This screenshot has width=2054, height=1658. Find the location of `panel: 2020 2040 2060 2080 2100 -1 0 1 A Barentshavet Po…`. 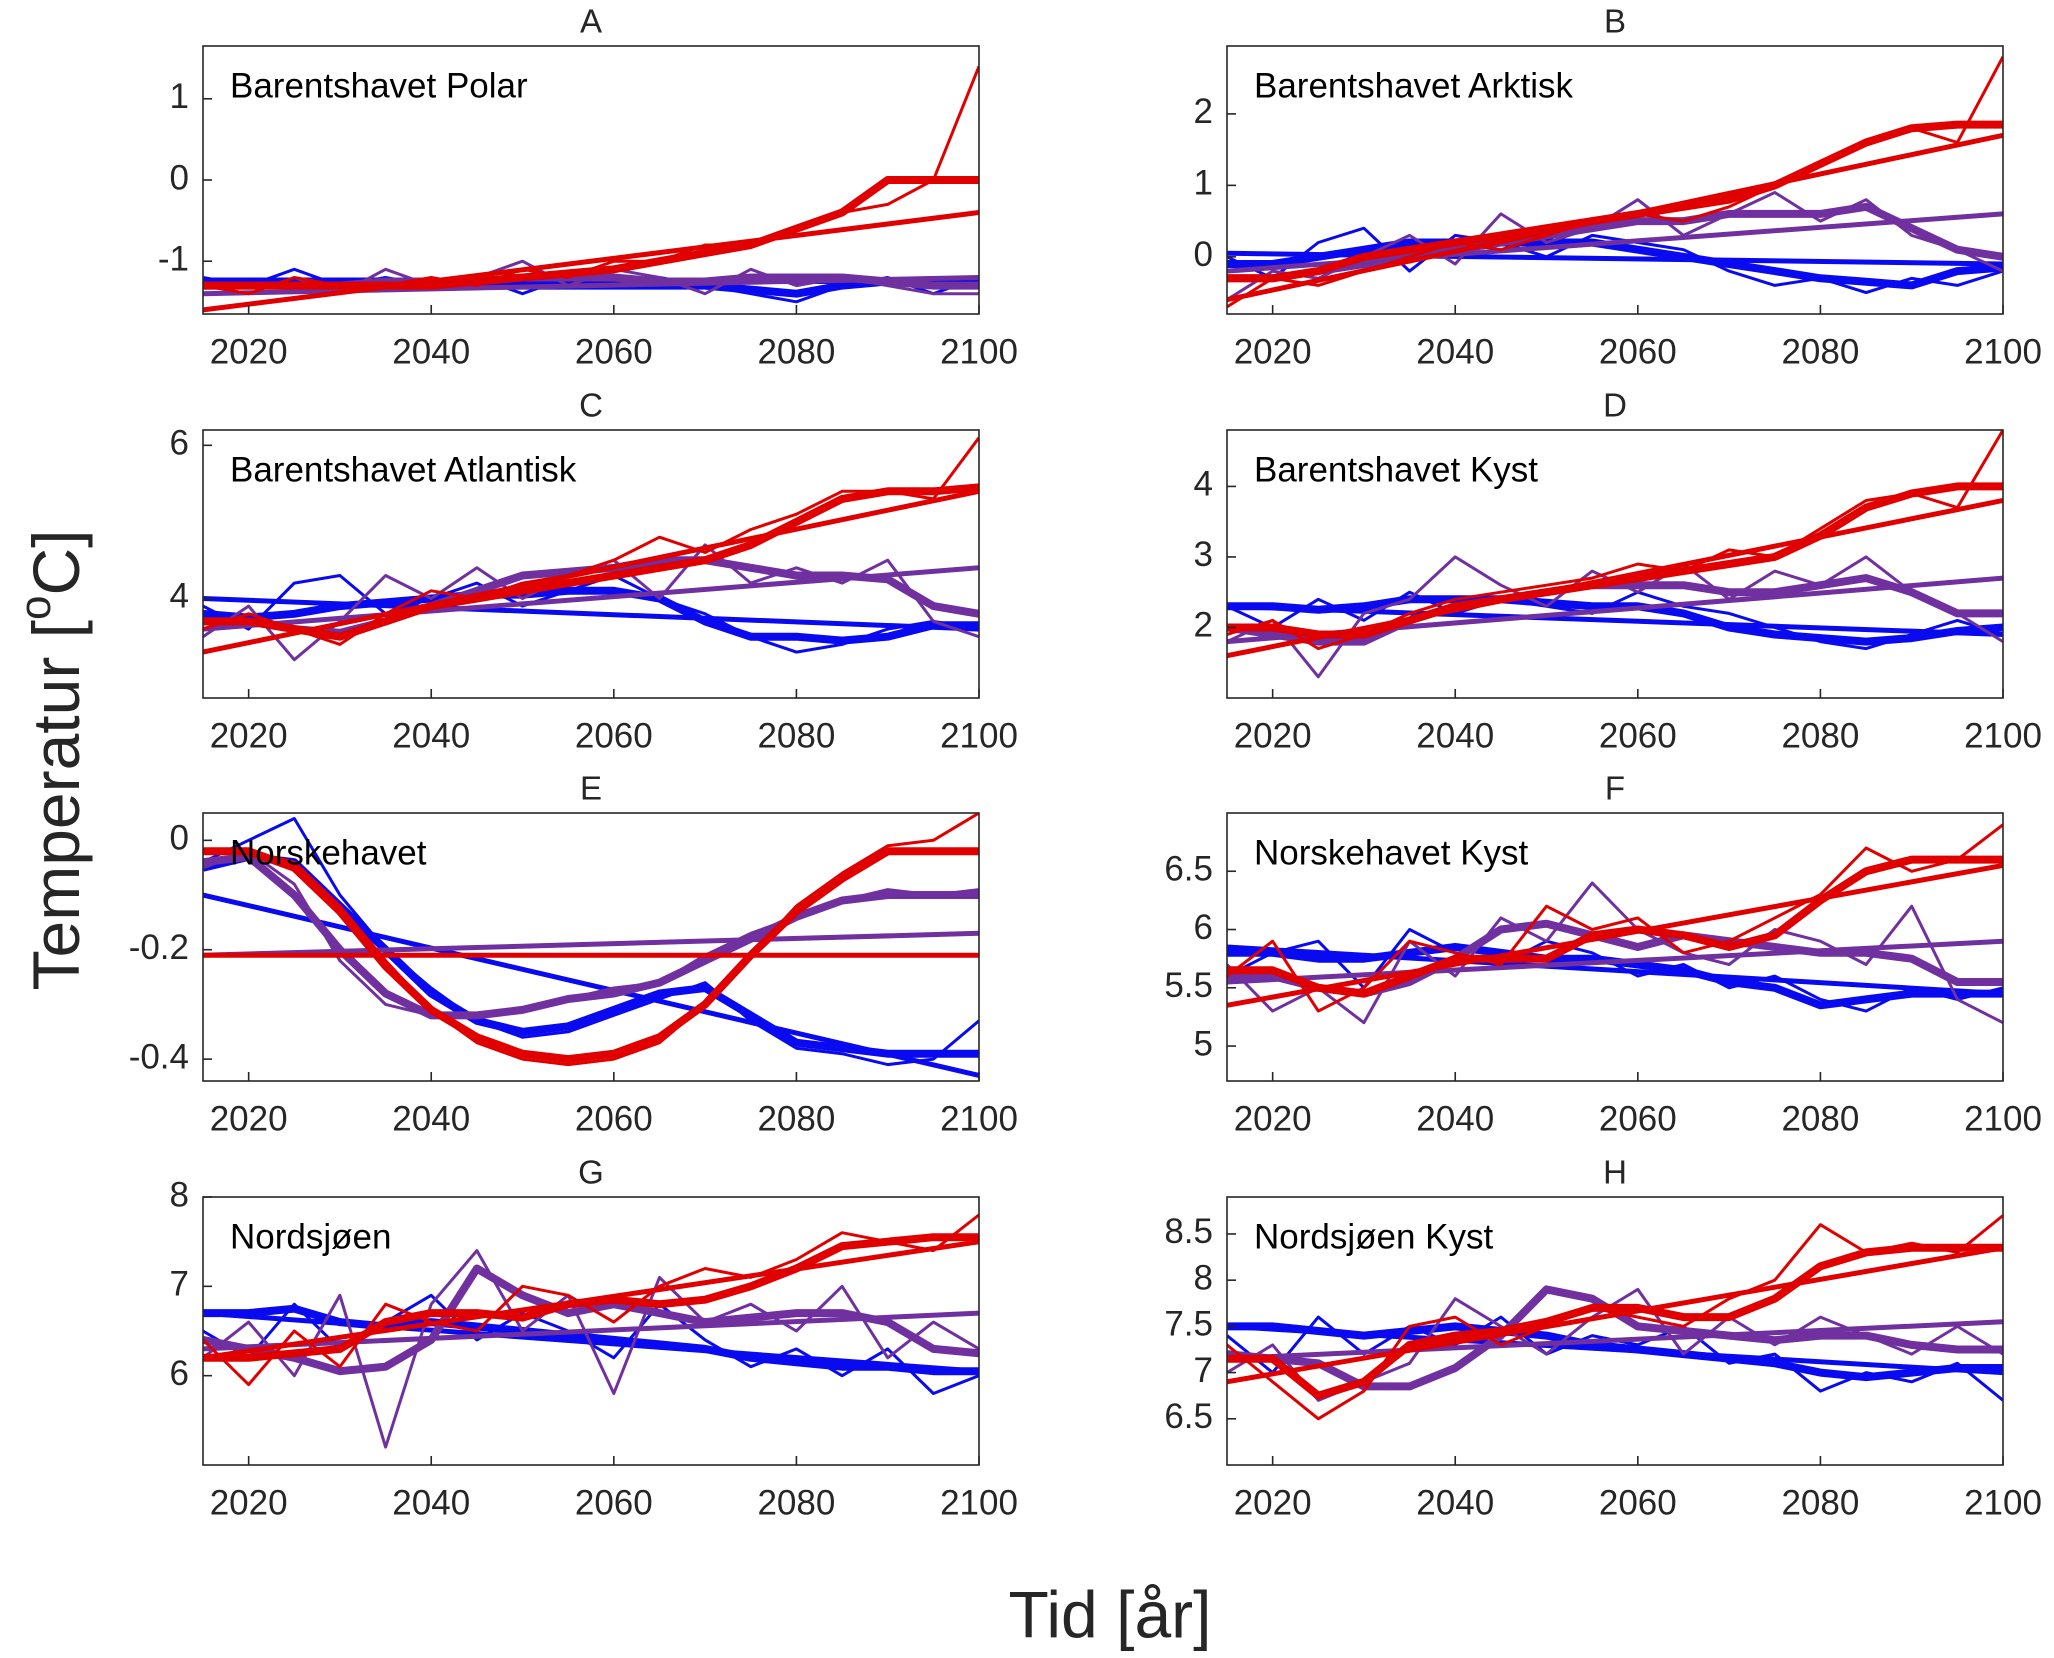

panel: 2020 2040 2060 2080 2100 -1 0 1 A Barentshavet Po… is located at coordinates (588, 187).